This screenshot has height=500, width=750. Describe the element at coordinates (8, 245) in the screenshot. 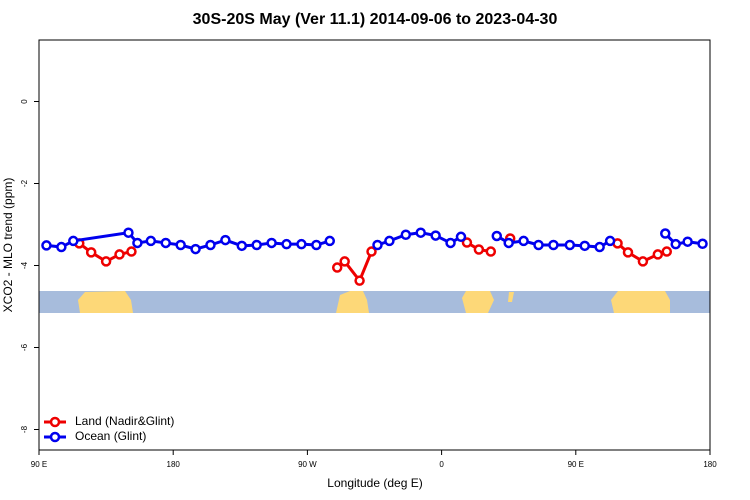

I see `y-axis-label: XCO2 - MLO trend (ppm)` at that location.